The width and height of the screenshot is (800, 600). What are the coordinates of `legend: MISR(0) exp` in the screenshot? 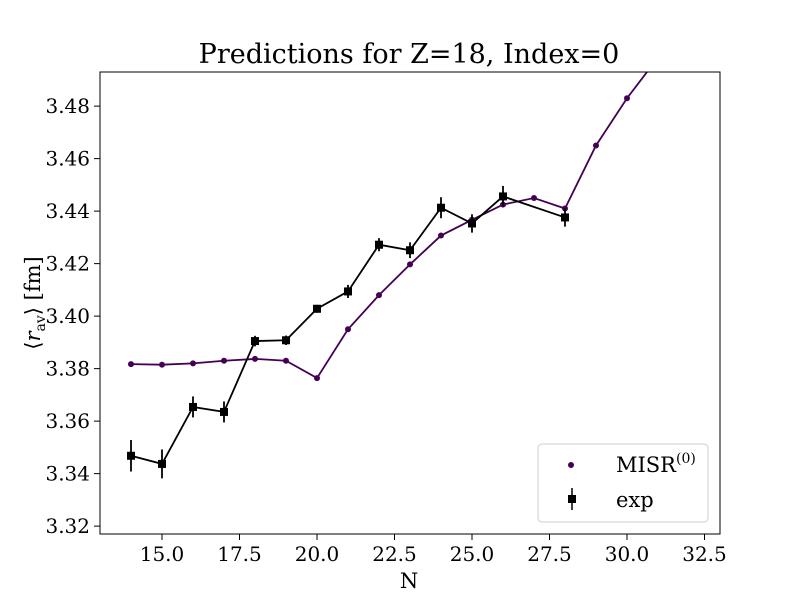 It's located at (623, 483).